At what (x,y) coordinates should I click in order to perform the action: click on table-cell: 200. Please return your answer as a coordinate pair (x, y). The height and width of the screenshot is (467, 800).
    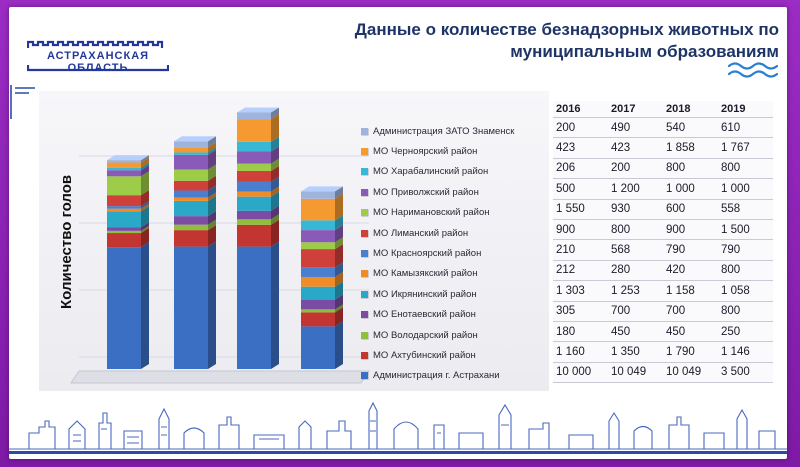
    Looking at the image, I should click on (580, 128).